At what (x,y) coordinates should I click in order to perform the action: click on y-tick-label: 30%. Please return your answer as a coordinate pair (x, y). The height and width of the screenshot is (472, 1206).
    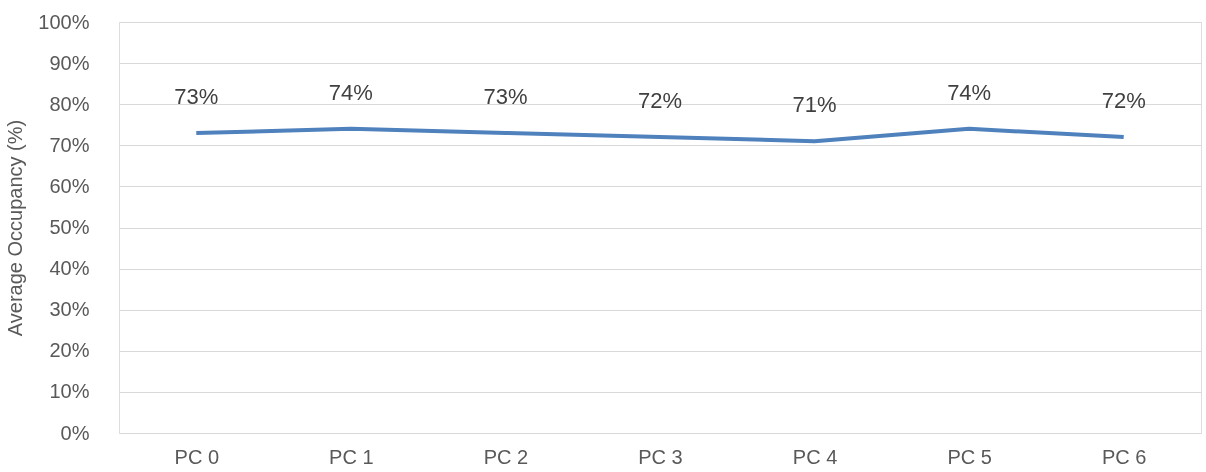
    Looking at the image, I should click on (69, 309).